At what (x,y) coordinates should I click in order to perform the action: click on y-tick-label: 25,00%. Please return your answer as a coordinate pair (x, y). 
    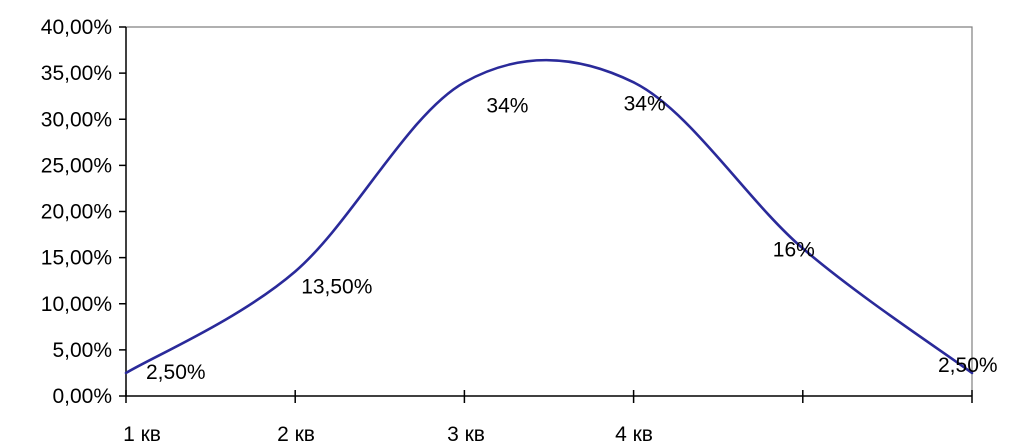
    Looking at the image, I should click on (76, 165).